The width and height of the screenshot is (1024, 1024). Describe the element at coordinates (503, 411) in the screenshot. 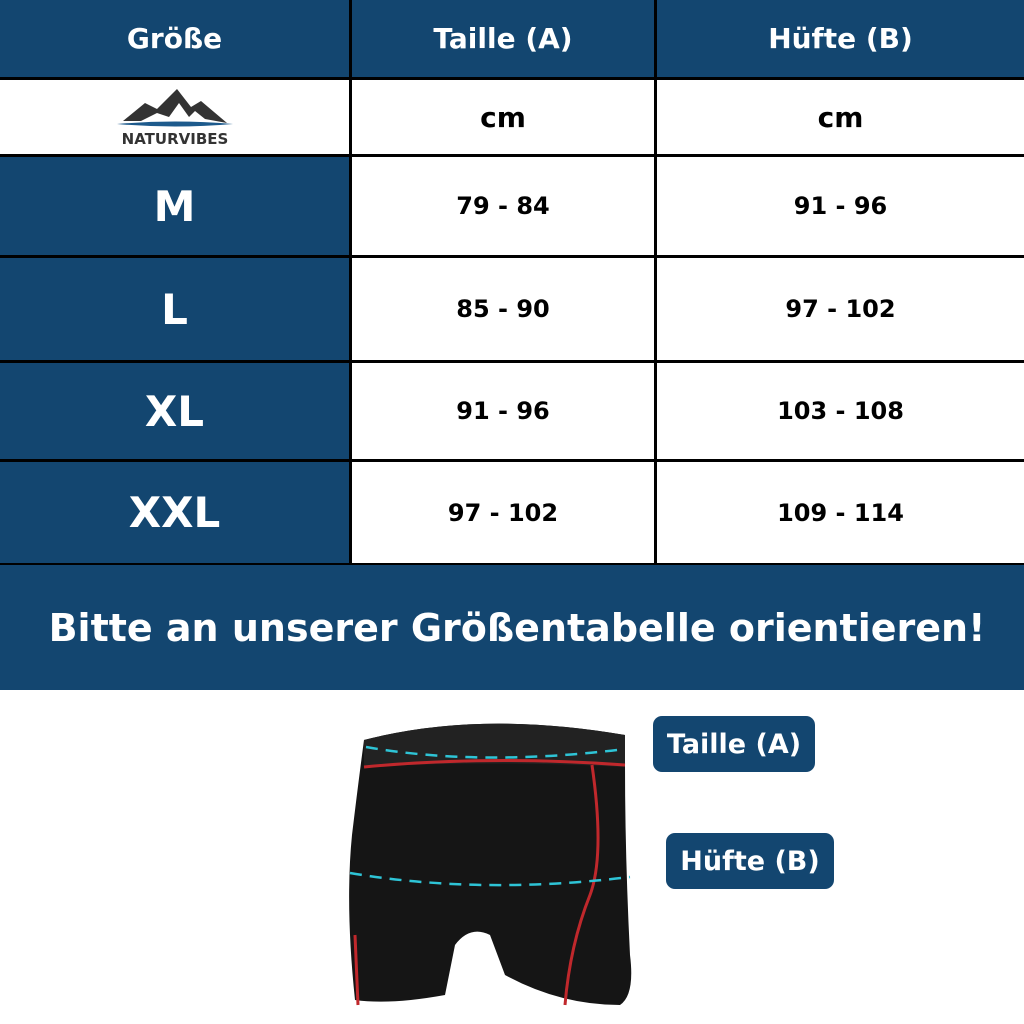

I see `waist-xl: 91 - 96` at that location.